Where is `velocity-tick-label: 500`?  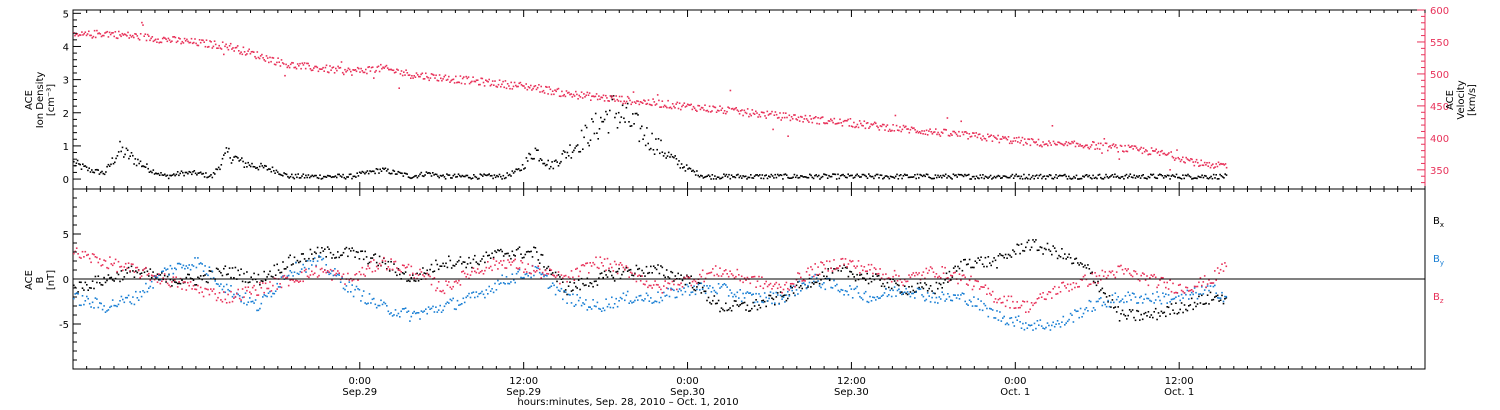 velocity-tick-label: 500 is located at coordinates (1439, 75).